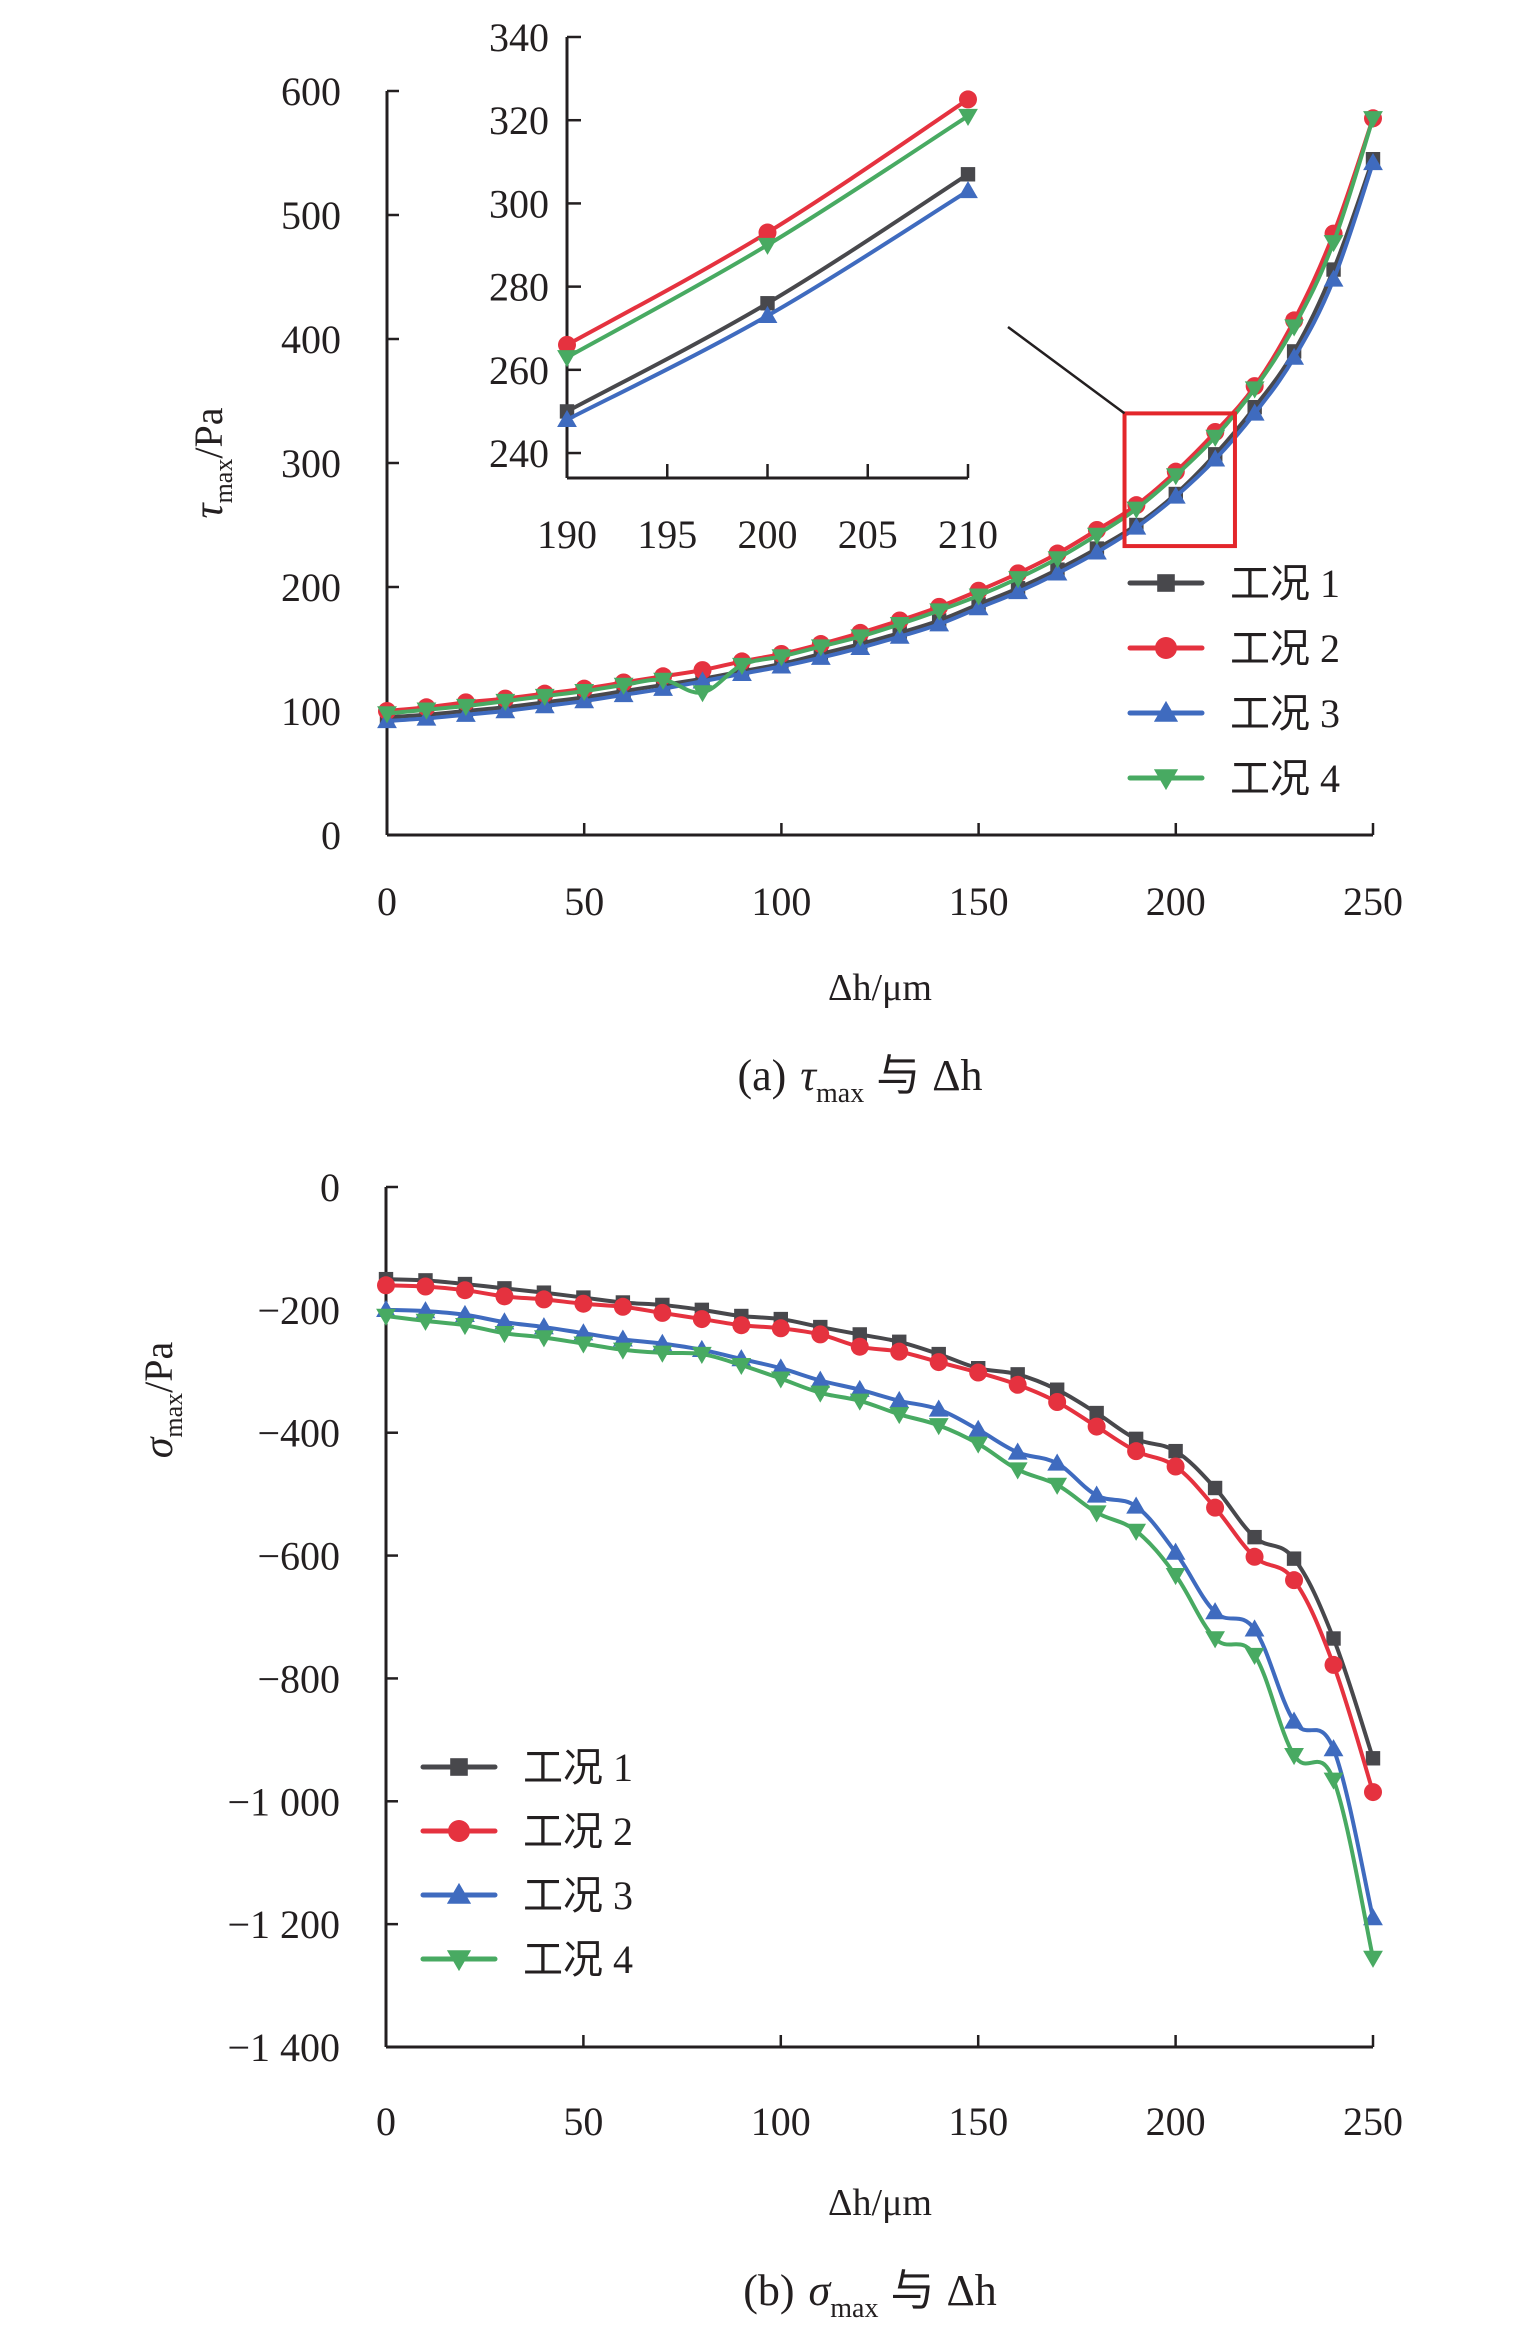 This screenshot has height=2343, width=1535. What do you see at coordinates (311, 91) in the screenshot?
I see `y-tick-label: 600` at bounding box center [311, 91].